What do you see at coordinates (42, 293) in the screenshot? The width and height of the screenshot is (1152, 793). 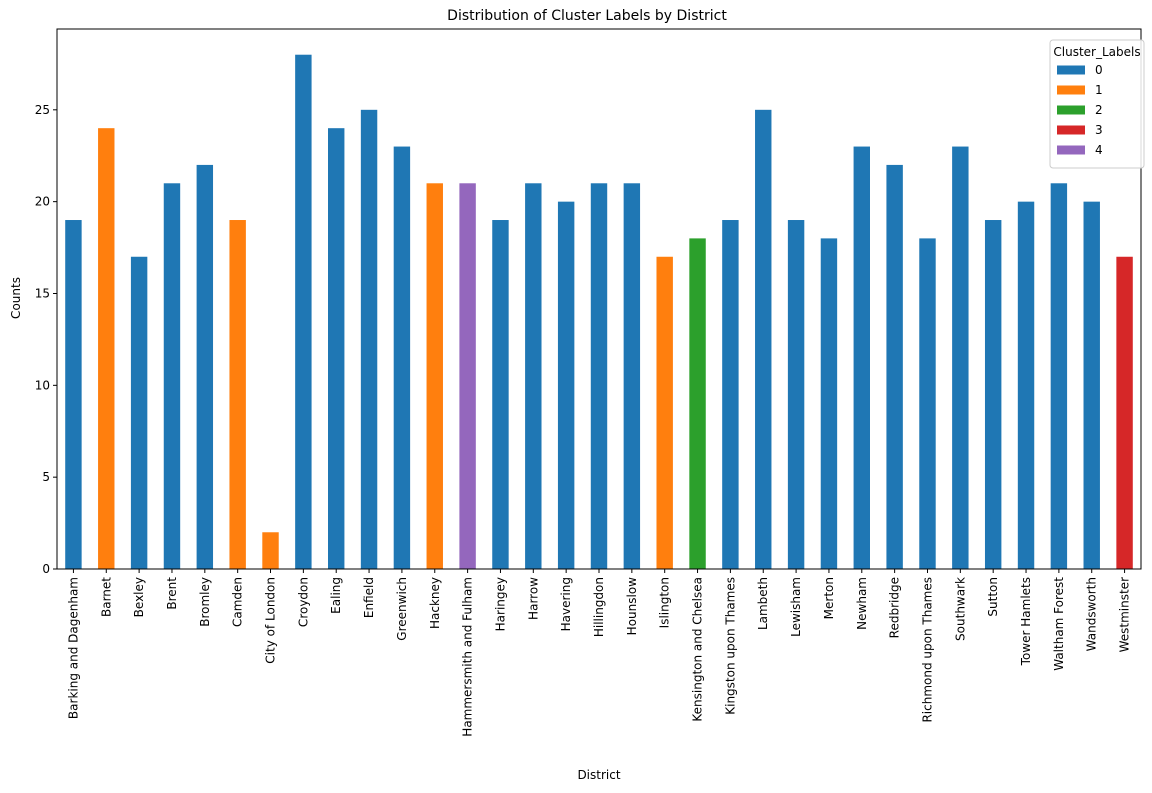 I see `y-tick-label-3: 15` at bounding box center [42, 293].